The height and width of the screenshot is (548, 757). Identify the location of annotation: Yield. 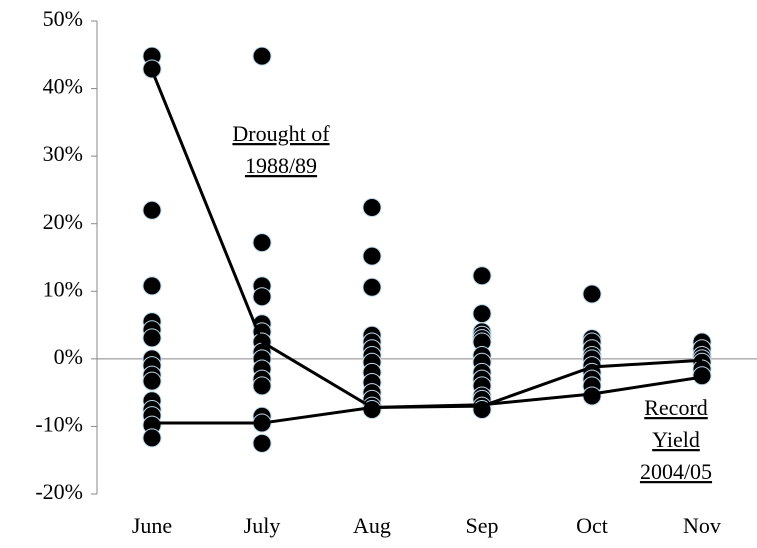
(676, 439).